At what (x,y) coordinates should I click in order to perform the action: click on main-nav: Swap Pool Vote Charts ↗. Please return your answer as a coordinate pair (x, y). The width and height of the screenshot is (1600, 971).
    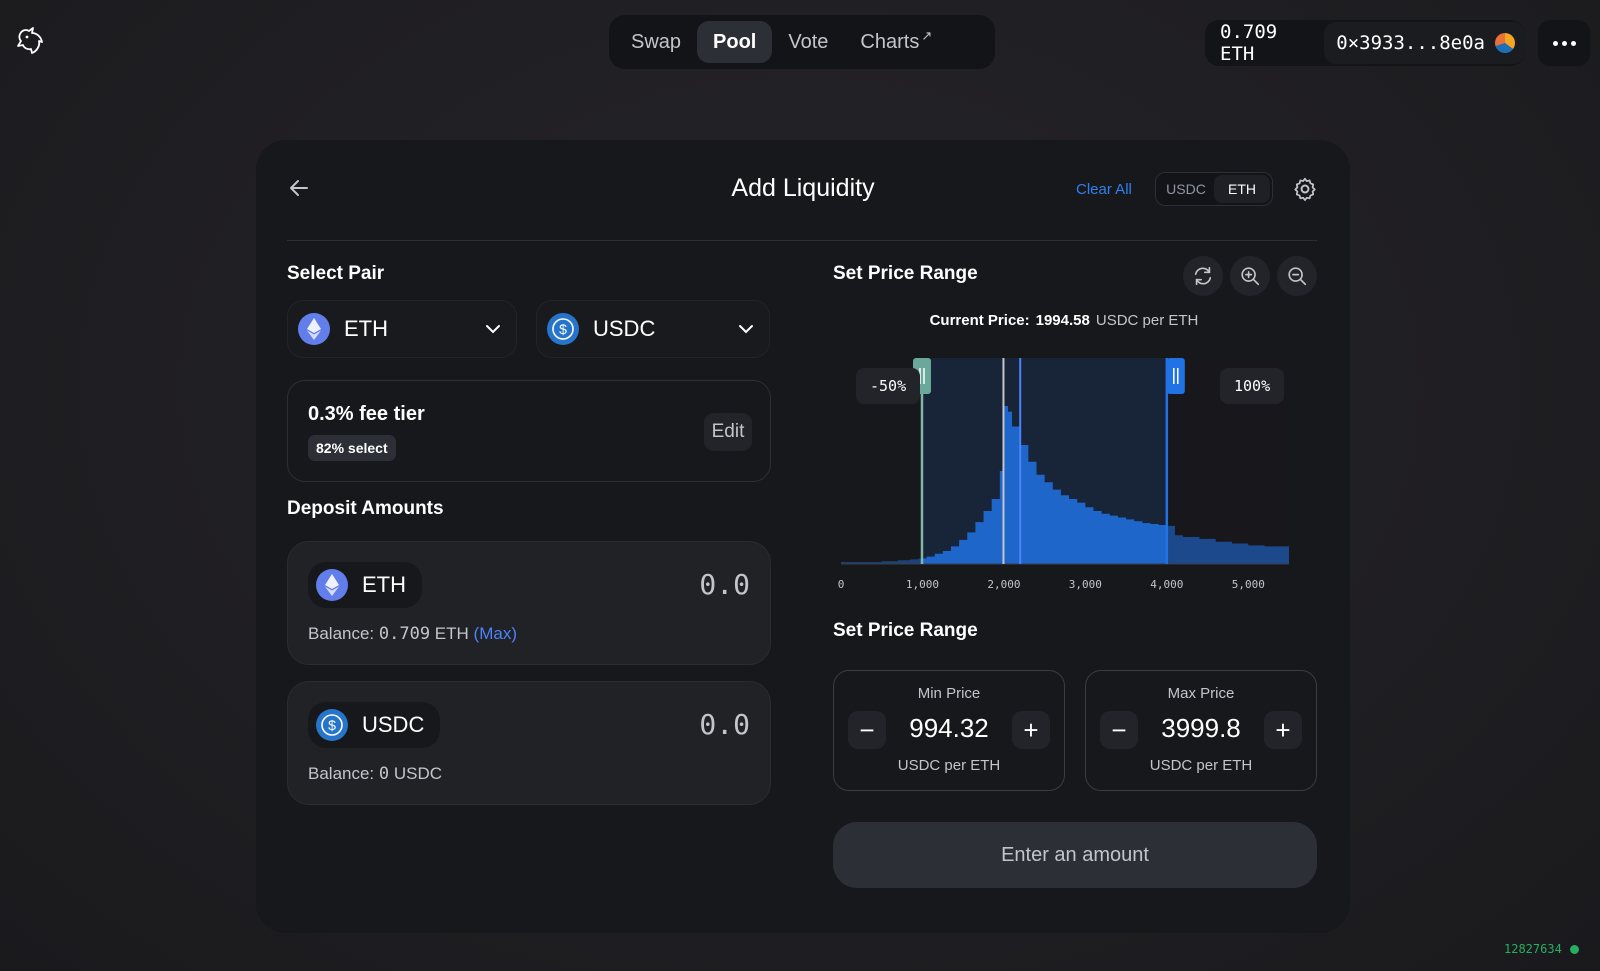
    Looking at the image, I should click on (802, 42).